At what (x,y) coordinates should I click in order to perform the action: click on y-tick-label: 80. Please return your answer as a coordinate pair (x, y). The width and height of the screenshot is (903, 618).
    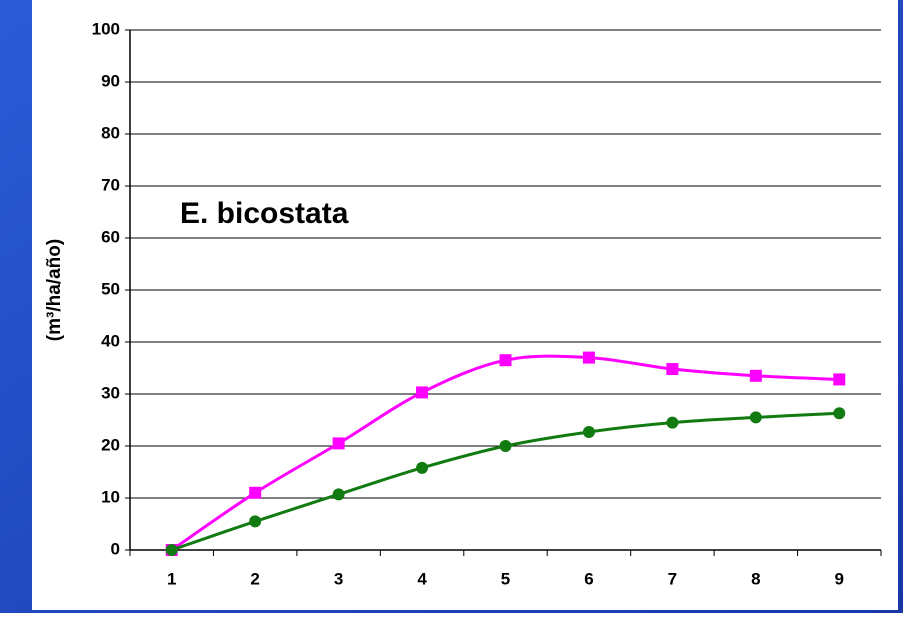
    Looking at the image, I should click on (110, 132).